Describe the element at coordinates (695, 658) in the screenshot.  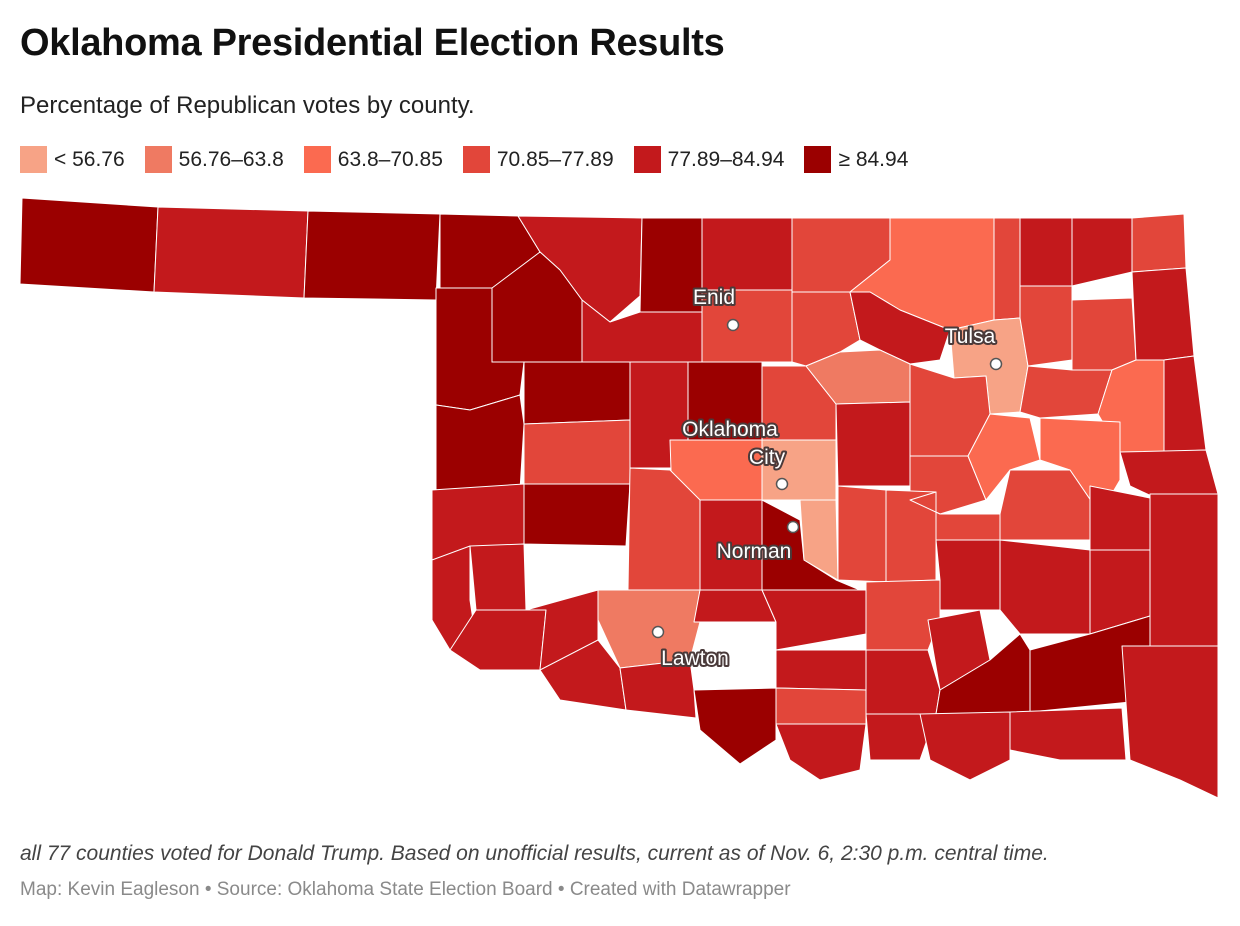
I see `city-label-lawton: Lawton` at that location.